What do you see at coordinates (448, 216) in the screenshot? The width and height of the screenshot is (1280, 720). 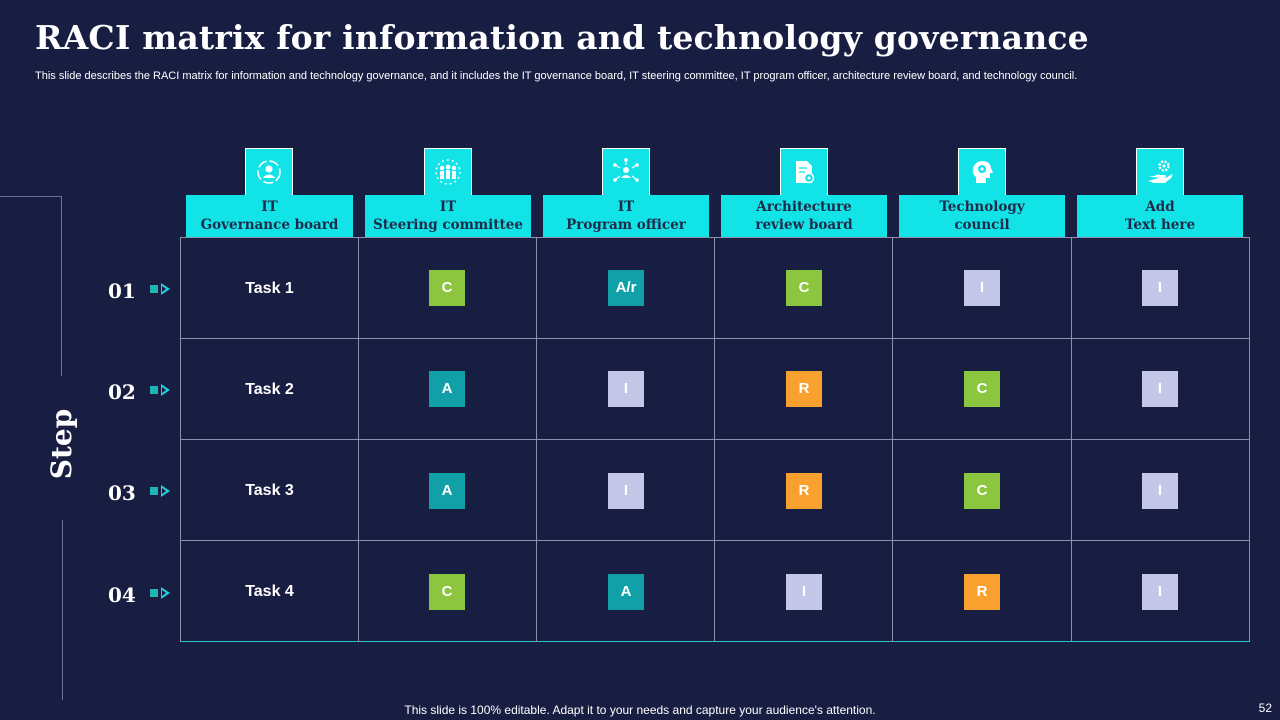 I see `column-header-it-steering-committee: IT Steering committee` at bounding box center [448, 216].